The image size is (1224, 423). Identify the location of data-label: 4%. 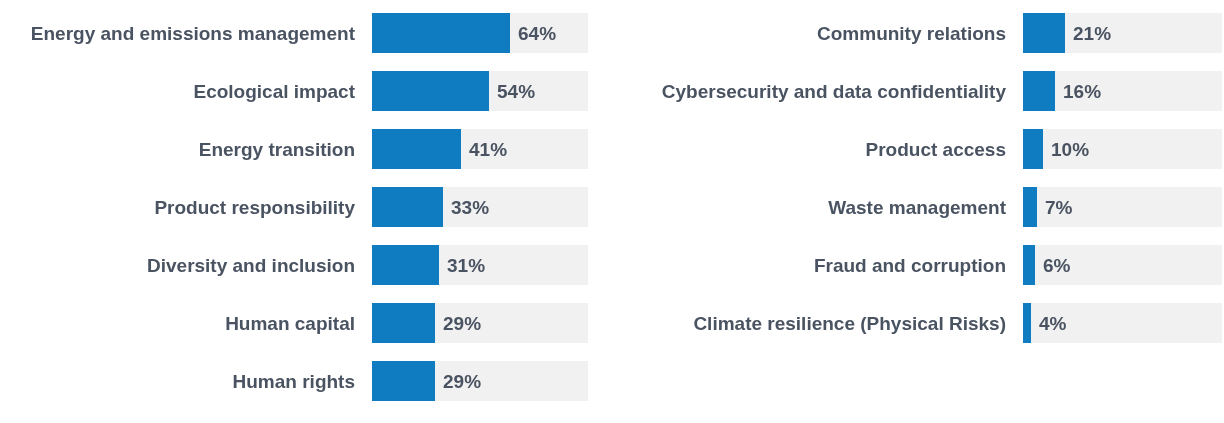
(1053, 323).